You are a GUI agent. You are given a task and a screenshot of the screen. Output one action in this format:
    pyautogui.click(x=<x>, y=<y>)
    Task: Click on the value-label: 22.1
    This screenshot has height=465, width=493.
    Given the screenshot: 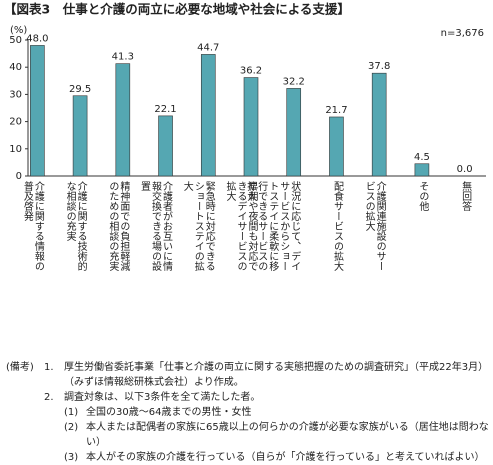 What is the action you would take?
    pyautogui.click(x=165, y=109)
    